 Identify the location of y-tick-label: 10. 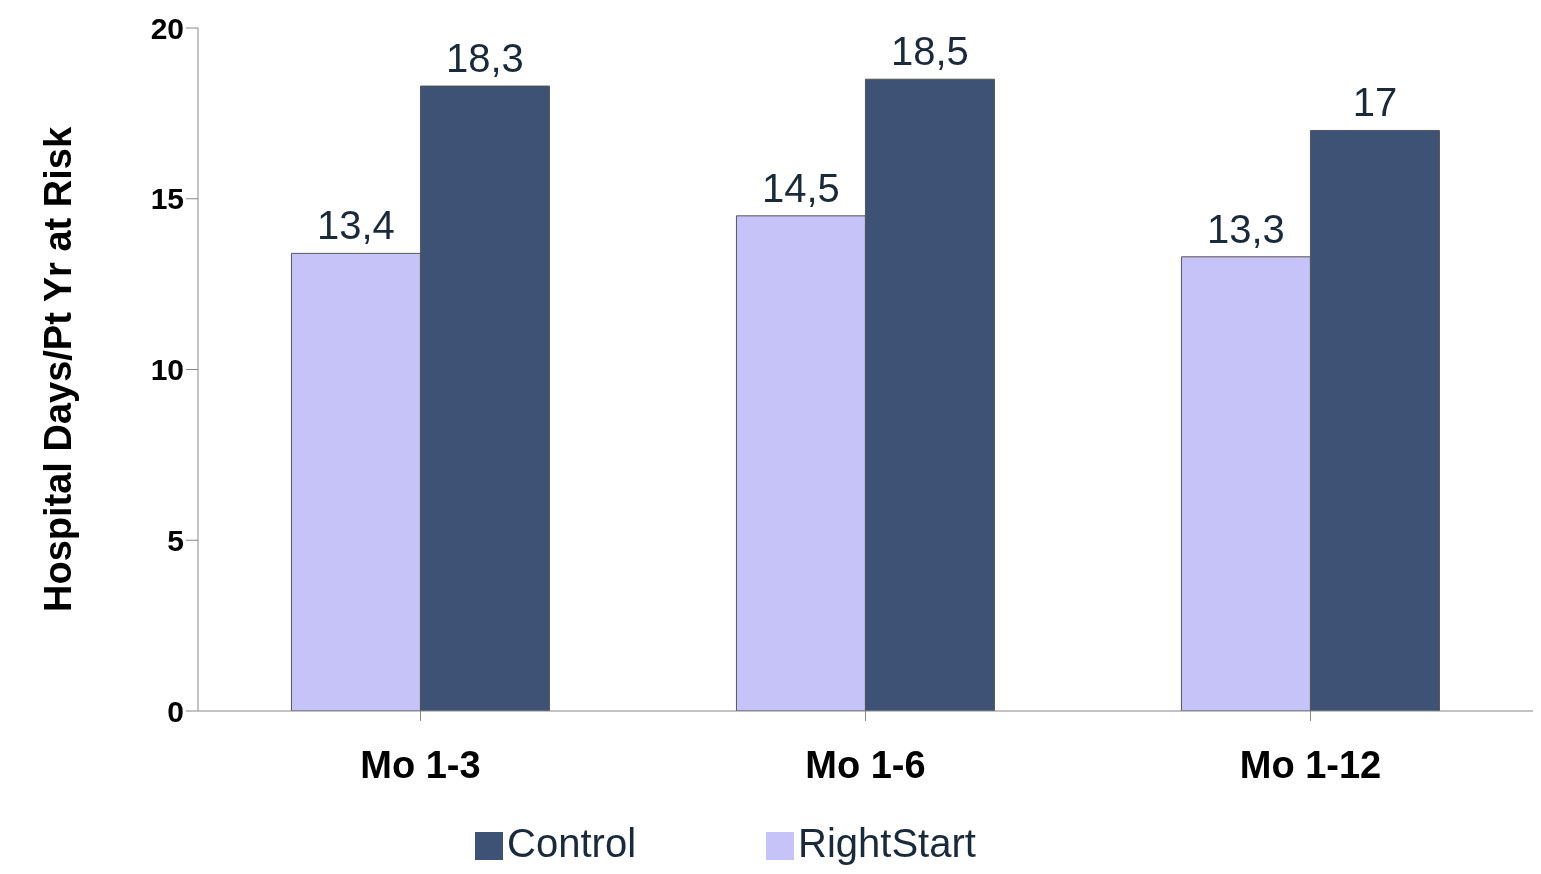
(167, 370).